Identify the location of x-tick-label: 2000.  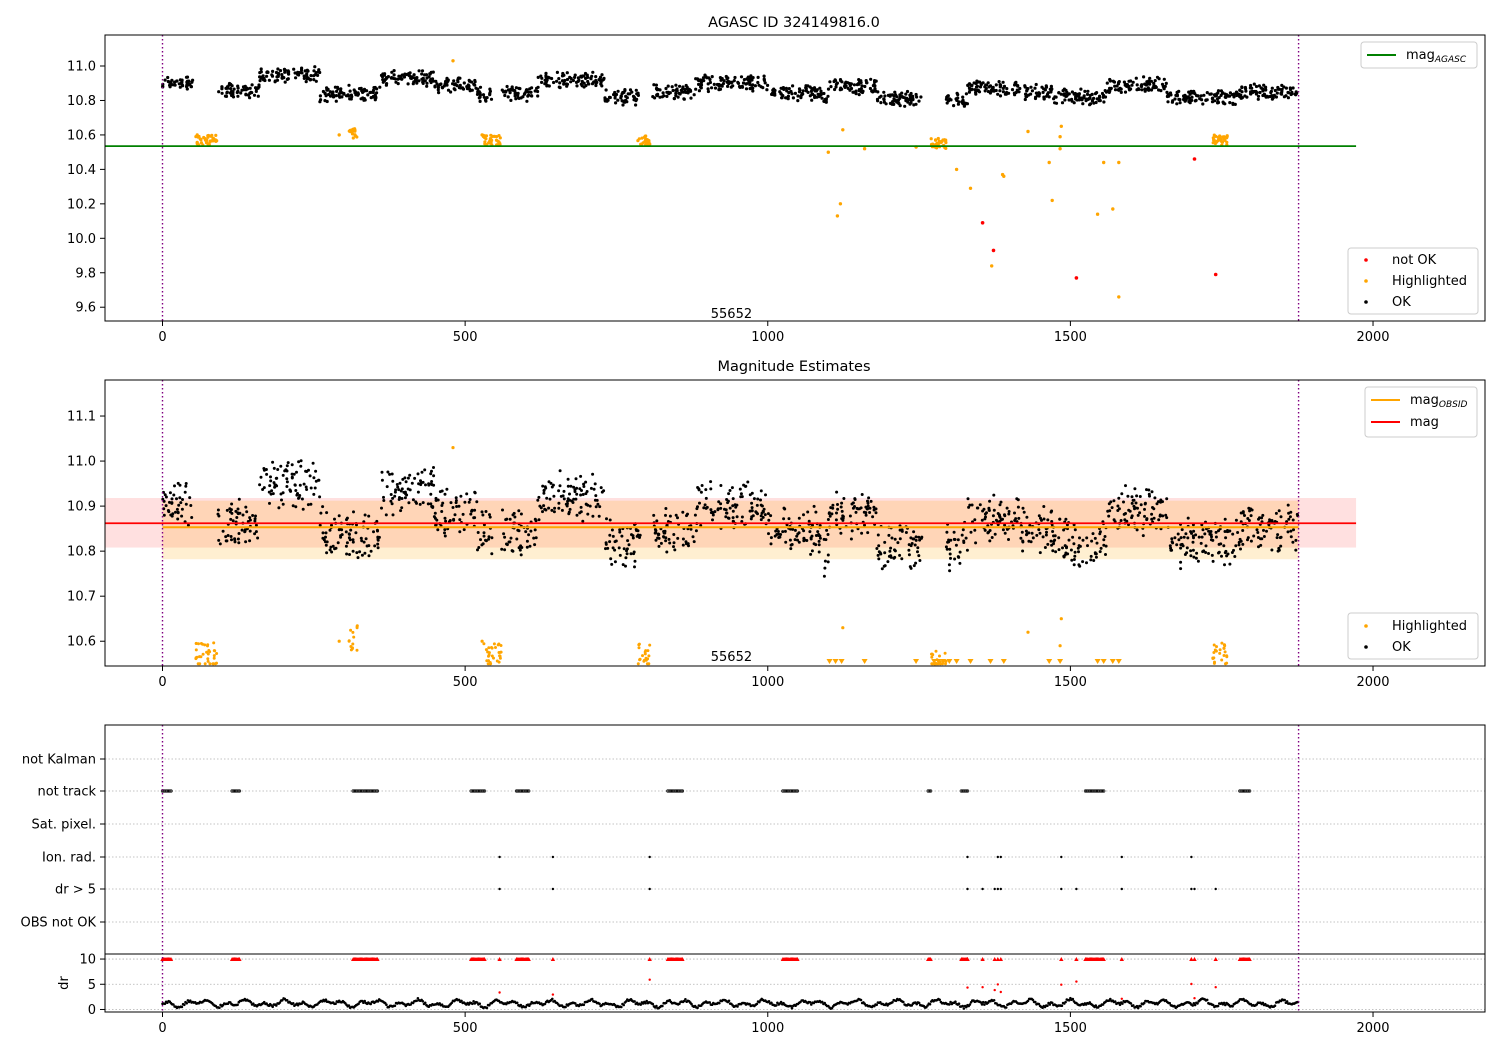
(1372, 337).